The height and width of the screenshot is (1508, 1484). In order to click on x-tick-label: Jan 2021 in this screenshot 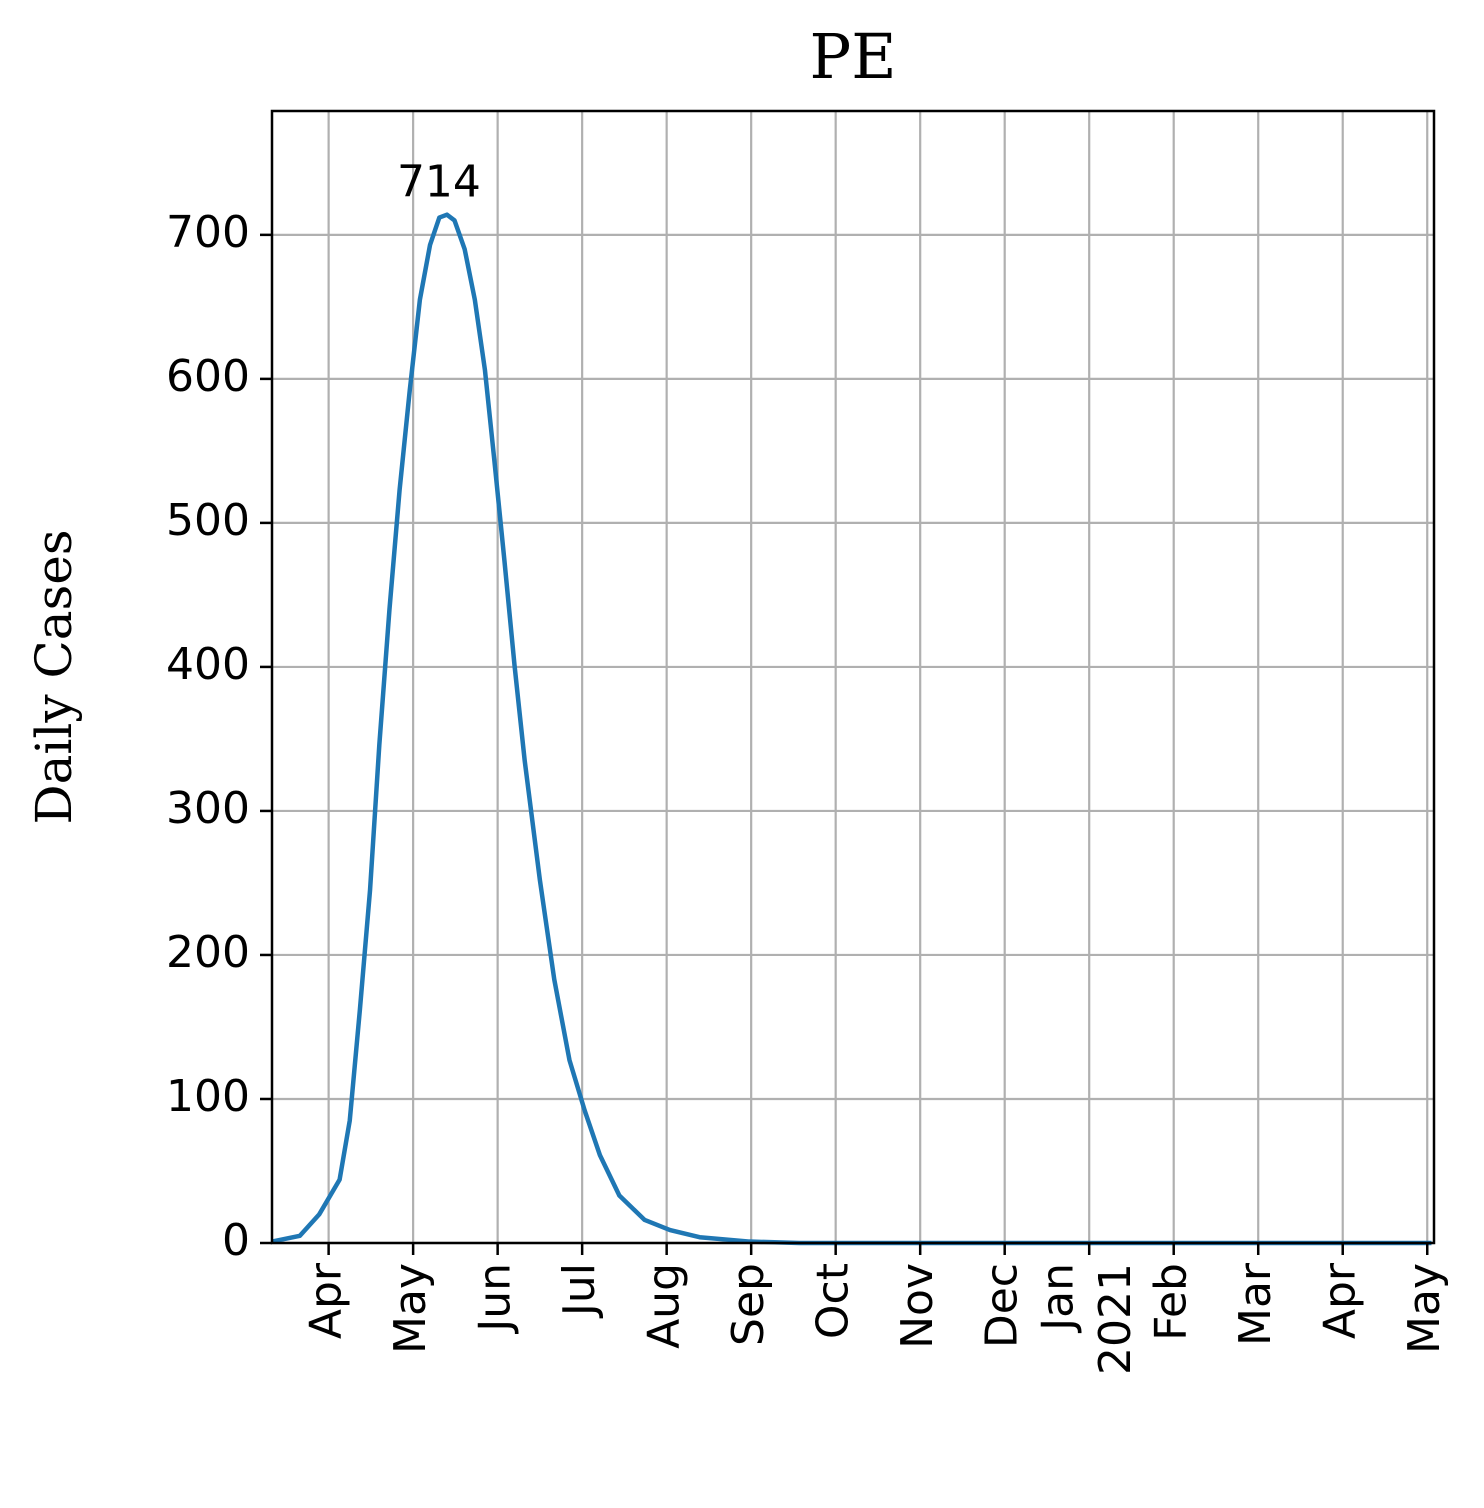, I will do `click(1087, 1319)`.